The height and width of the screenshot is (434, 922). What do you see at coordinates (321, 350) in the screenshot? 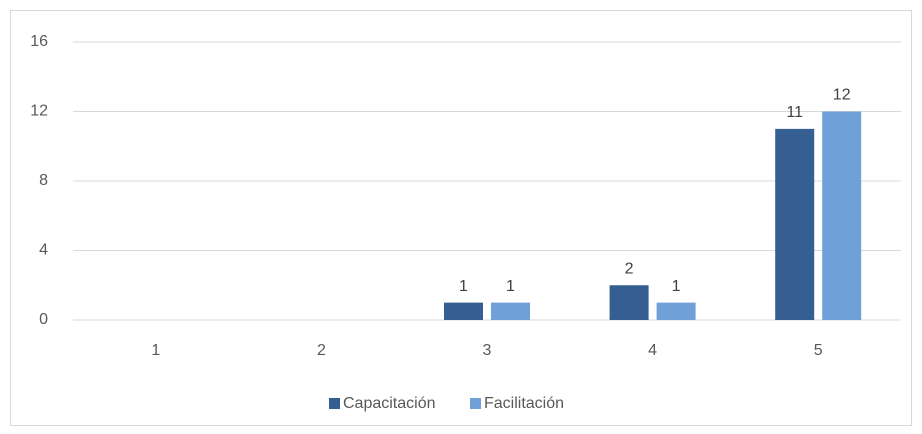
I see `x-tick-label: 2` at bounding box center [321, 350].